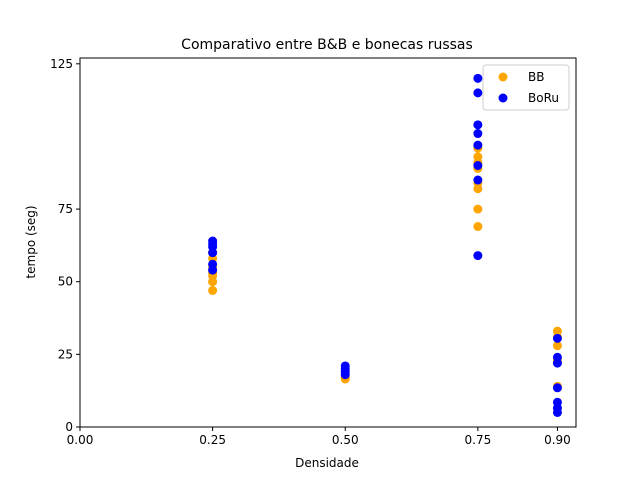  What do you see at coordinates (543, 98) in the screenshot?
I see `legend-label: BoRu` at bounding box center [543, 98].